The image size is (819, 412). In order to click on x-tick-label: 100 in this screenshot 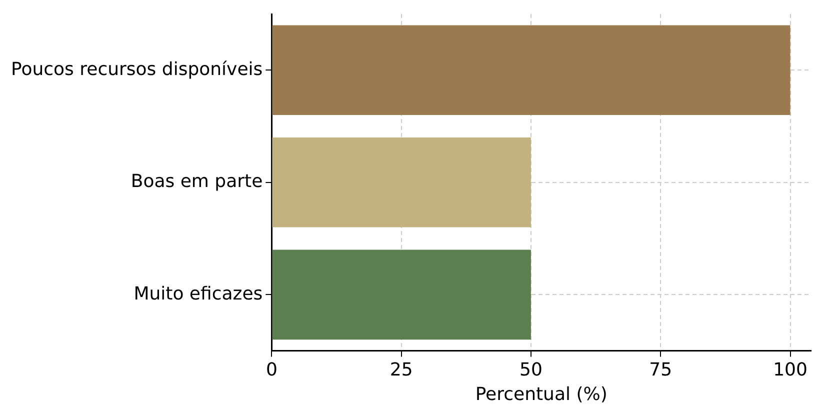, I will do `click(790, 369)`.